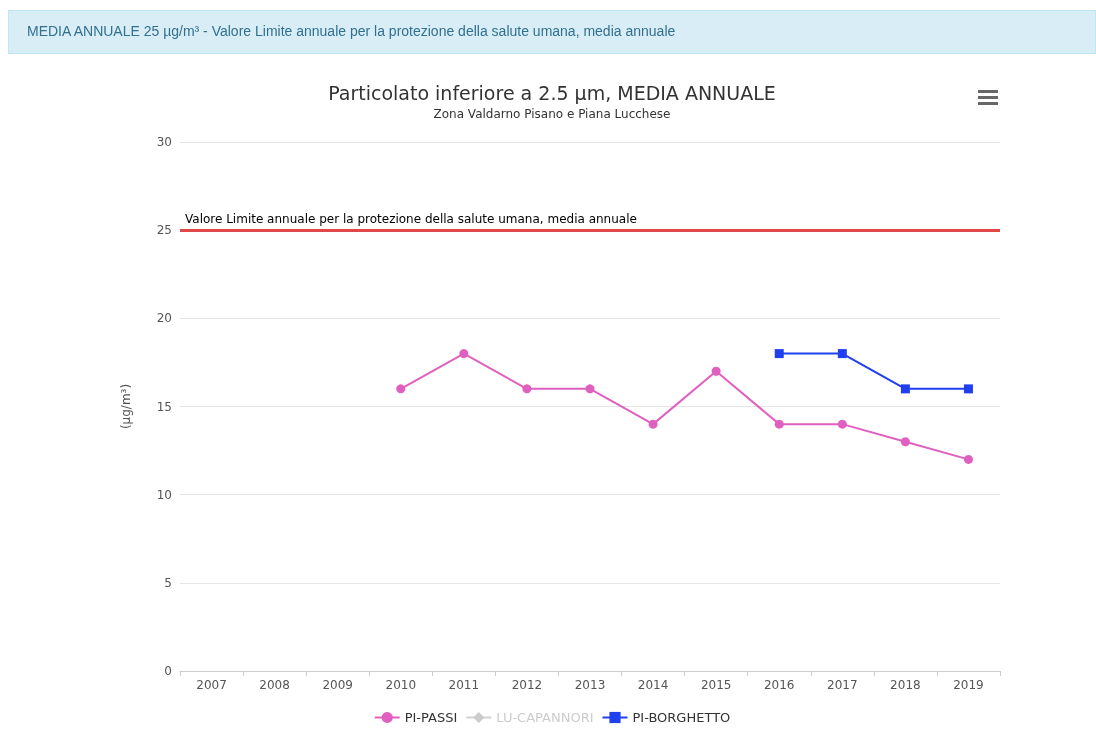  What do you see at coordinates (274, 685) in the screenshot?
I see `x-tick-label: 2008` at bounding box center [274, 685].